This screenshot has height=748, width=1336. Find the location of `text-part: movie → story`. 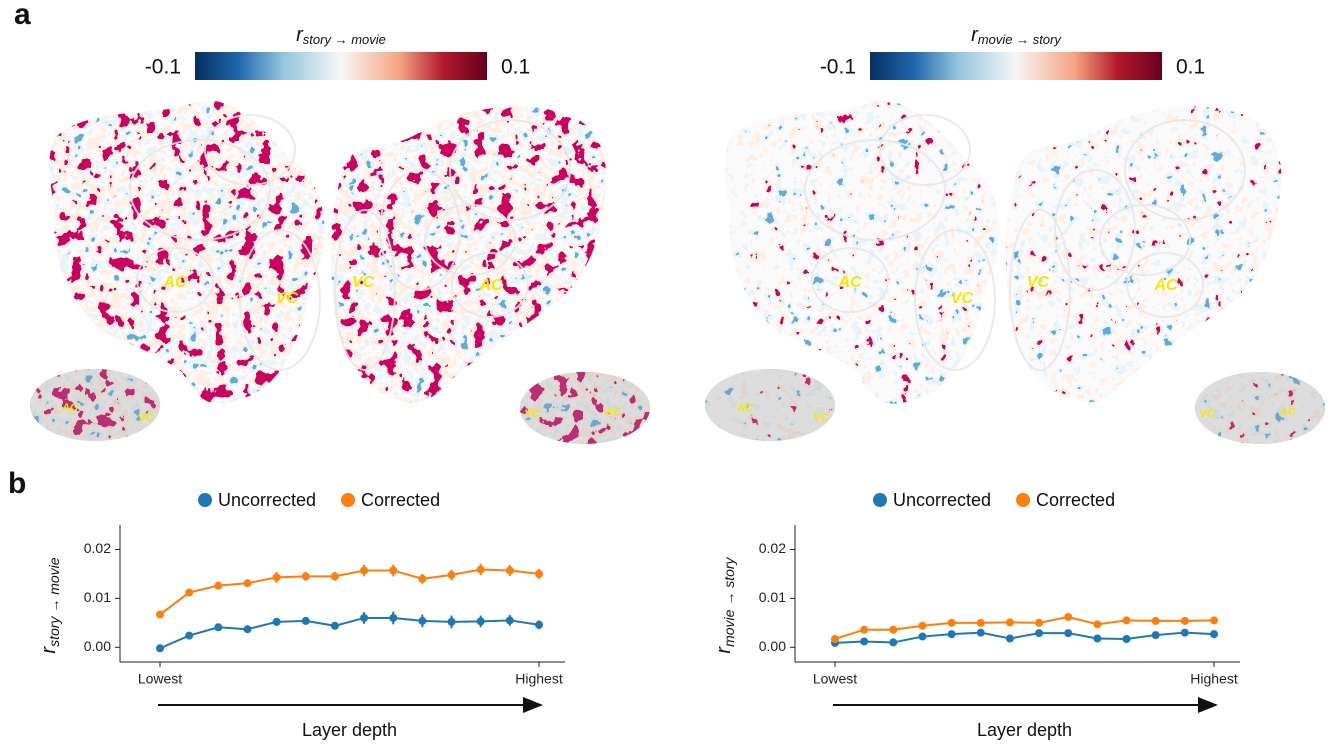

text-part: movie → story is located at coordinates (1020, 39).